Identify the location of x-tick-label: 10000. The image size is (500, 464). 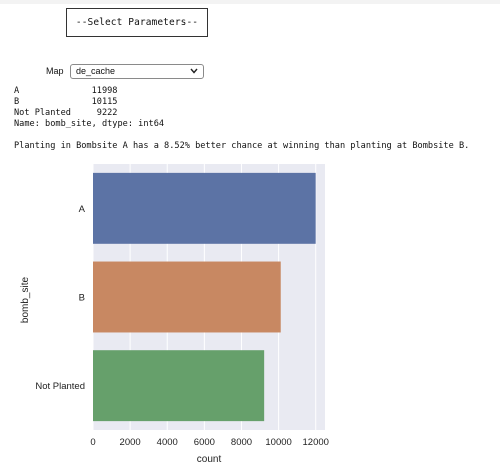
(278, 442).